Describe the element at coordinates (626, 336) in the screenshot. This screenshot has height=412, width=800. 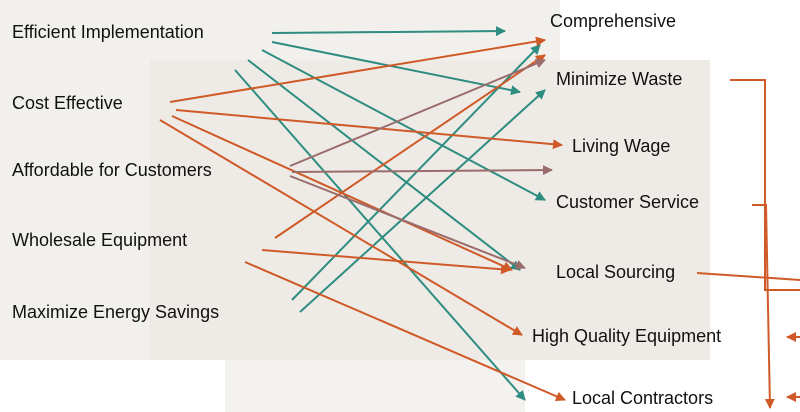
I see `node-label: High Quality Equipment` at that location.